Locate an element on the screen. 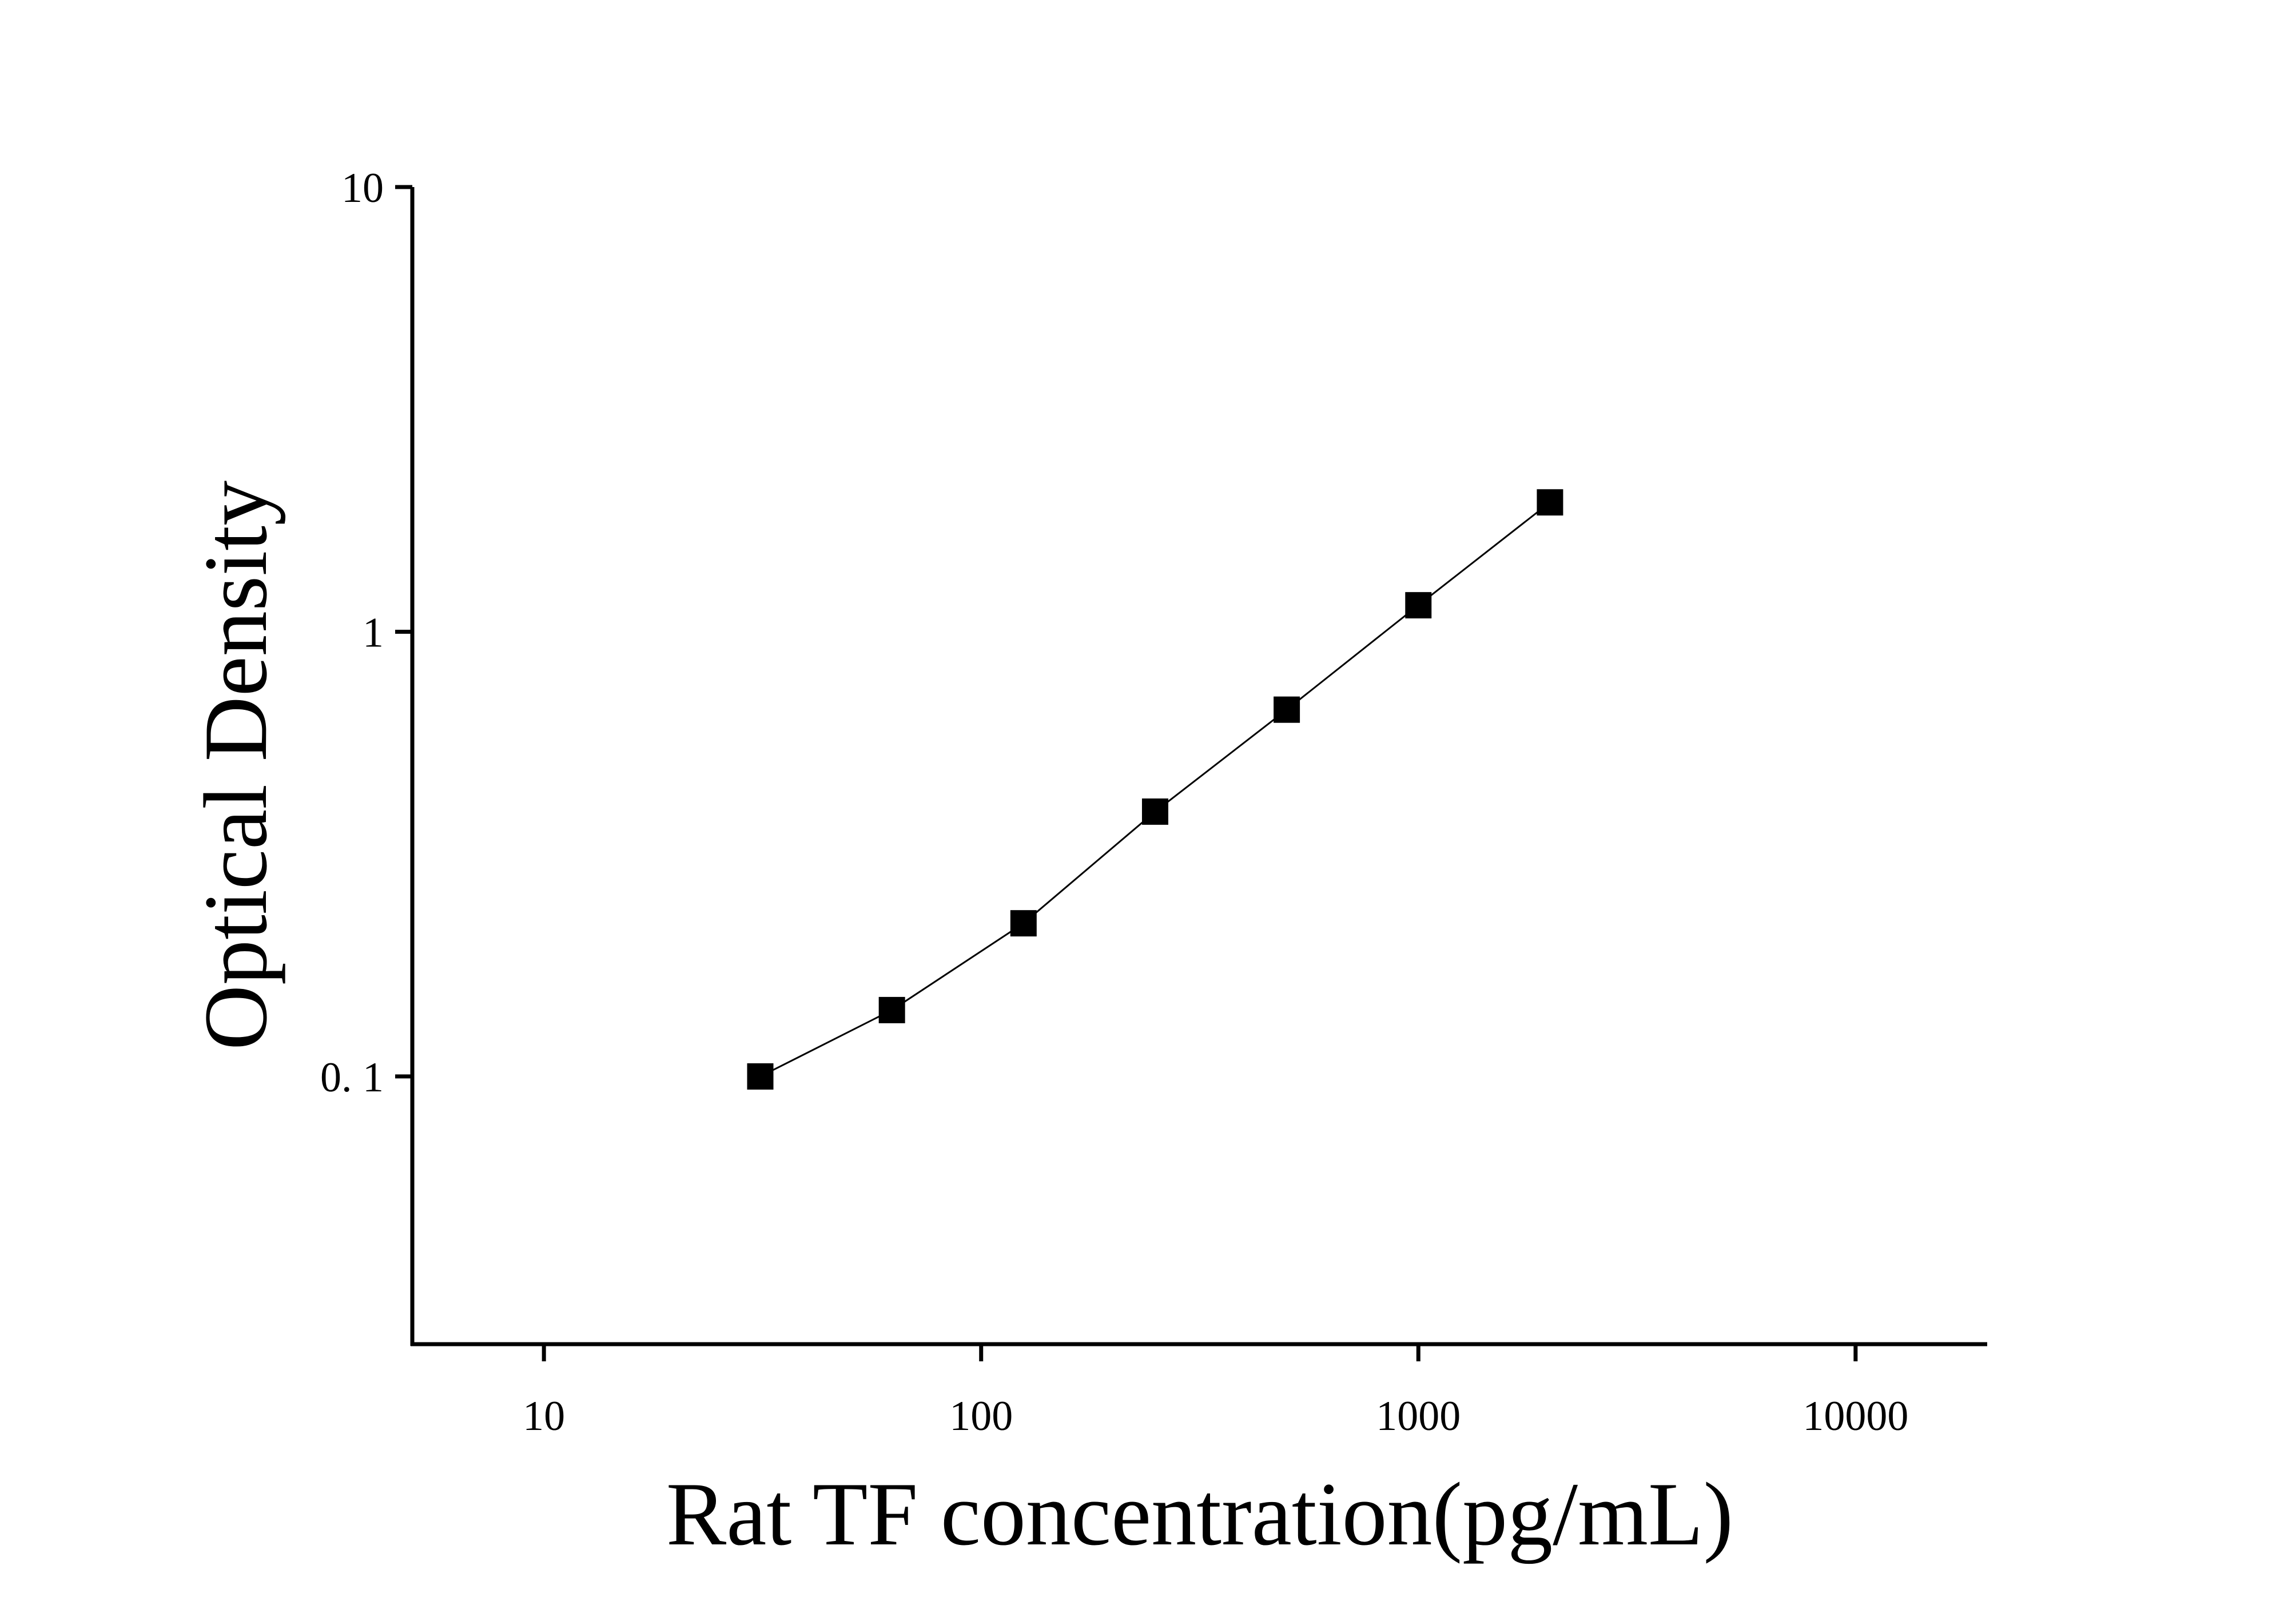 This screenshot has width=2296, height=1605. y-tick-label: 10 is located at coordinates (363, 188).